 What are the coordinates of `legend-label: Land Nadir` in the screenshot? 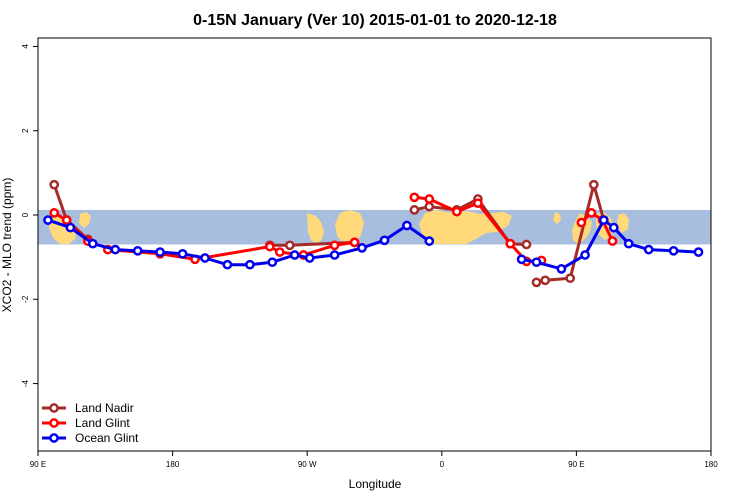 It's located at (104, 408).